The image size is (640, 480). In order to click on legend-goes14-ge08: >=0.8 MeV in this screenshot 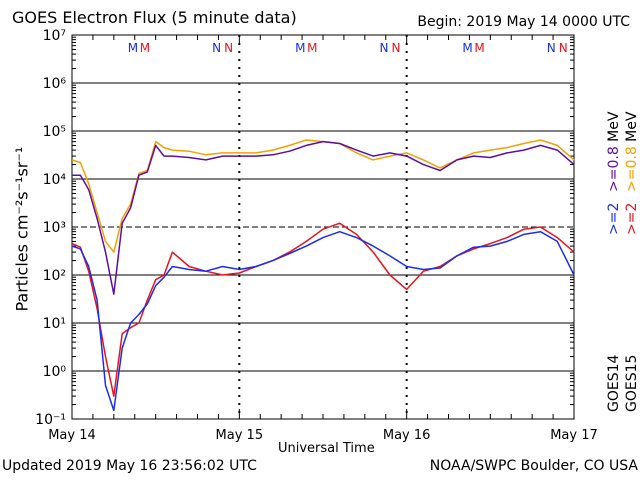, I will do `click(614, 151)`.